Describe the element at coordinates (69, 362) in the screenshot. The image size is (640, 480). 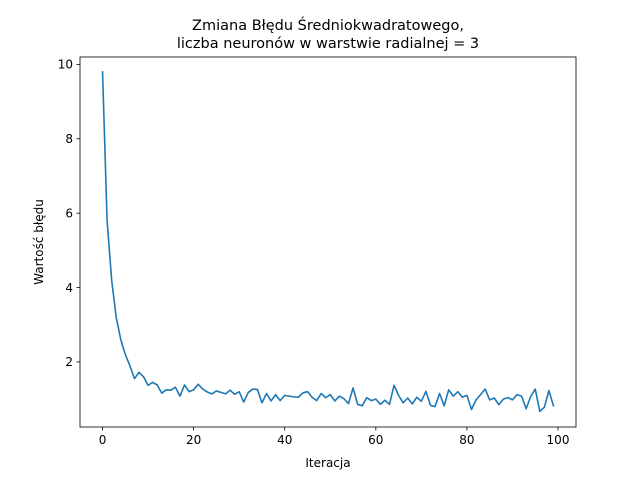
I see `y-tick-label: 2` at that location.